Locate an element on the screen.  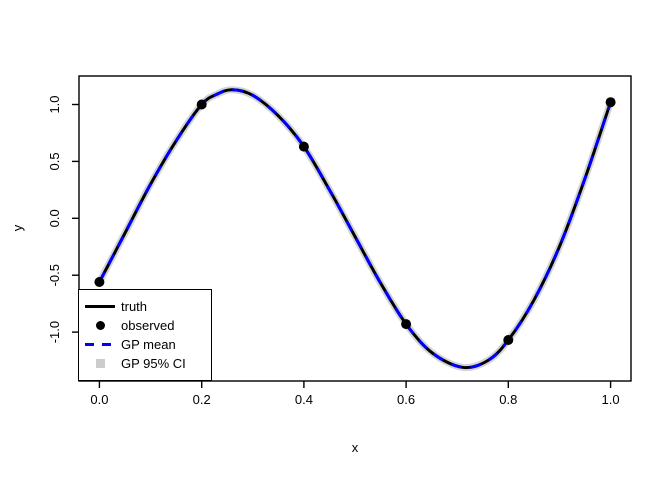
x-axis-ticks: 0.0 0.2 0.4 0.6 0.8 1.0 is located at coordinates (355, 394).